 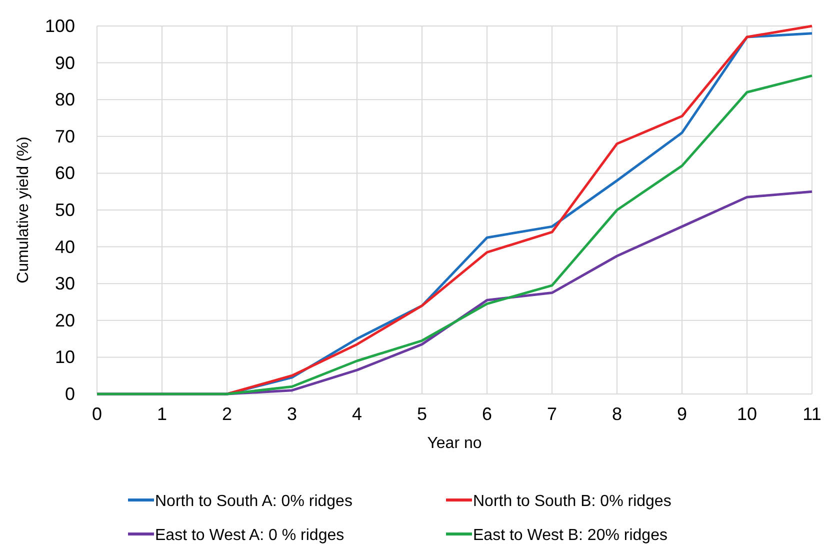 What do you see at coordinates (64, 173) in the screenshot?
I see `y-tick-label: 60` at bounding box center [64, 173].